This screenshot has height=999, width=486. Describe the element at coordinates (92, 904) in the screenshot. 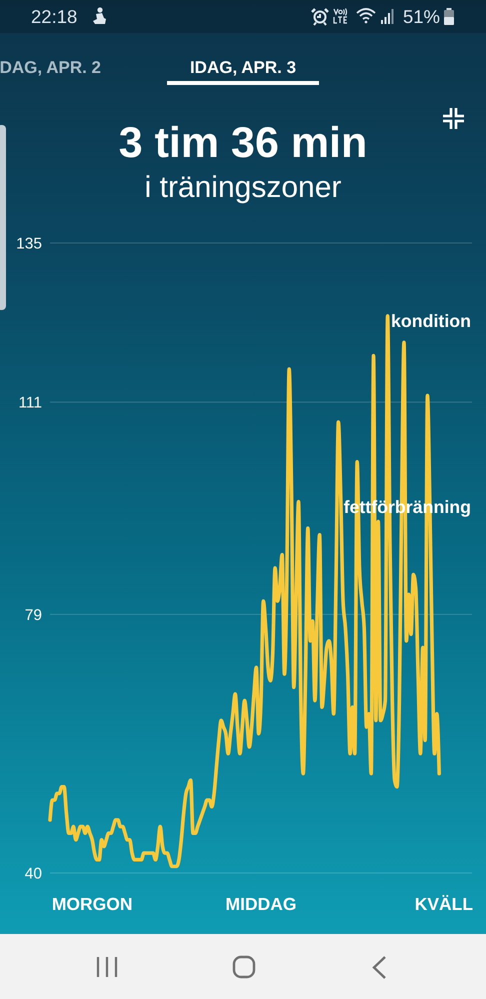

I see `x-tick-label: MORGON` at that location.